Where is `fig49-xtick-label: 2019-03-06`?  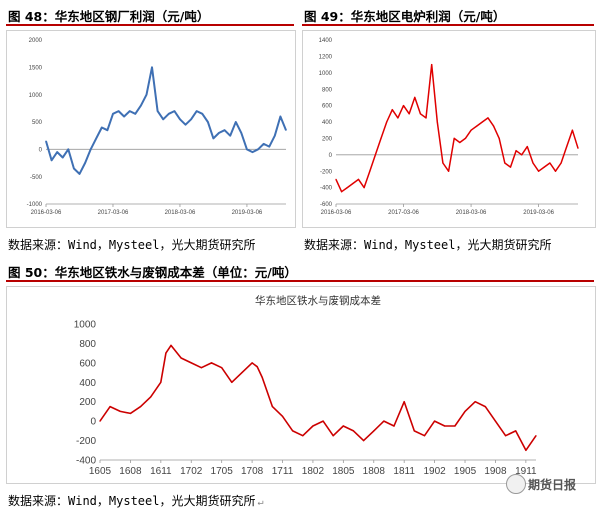
fig49-xtick-label: 2019-03-06 is located at coordinates (538, 213).